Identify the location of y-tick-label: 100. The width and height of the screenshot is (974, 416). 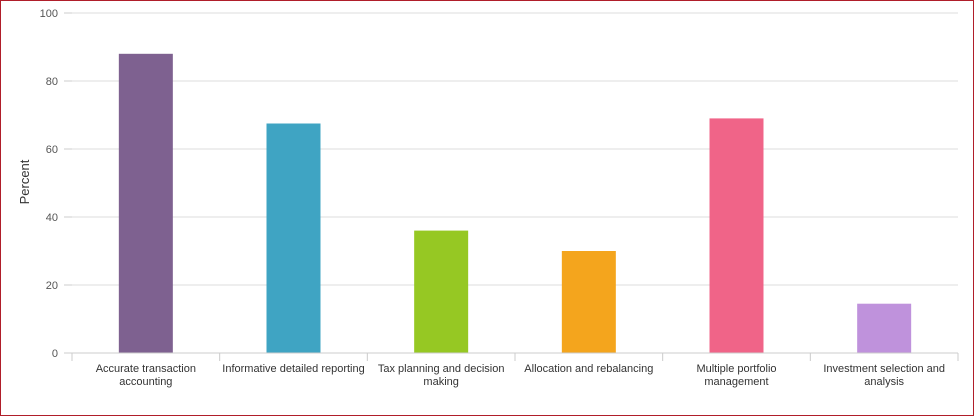
(49, 14).